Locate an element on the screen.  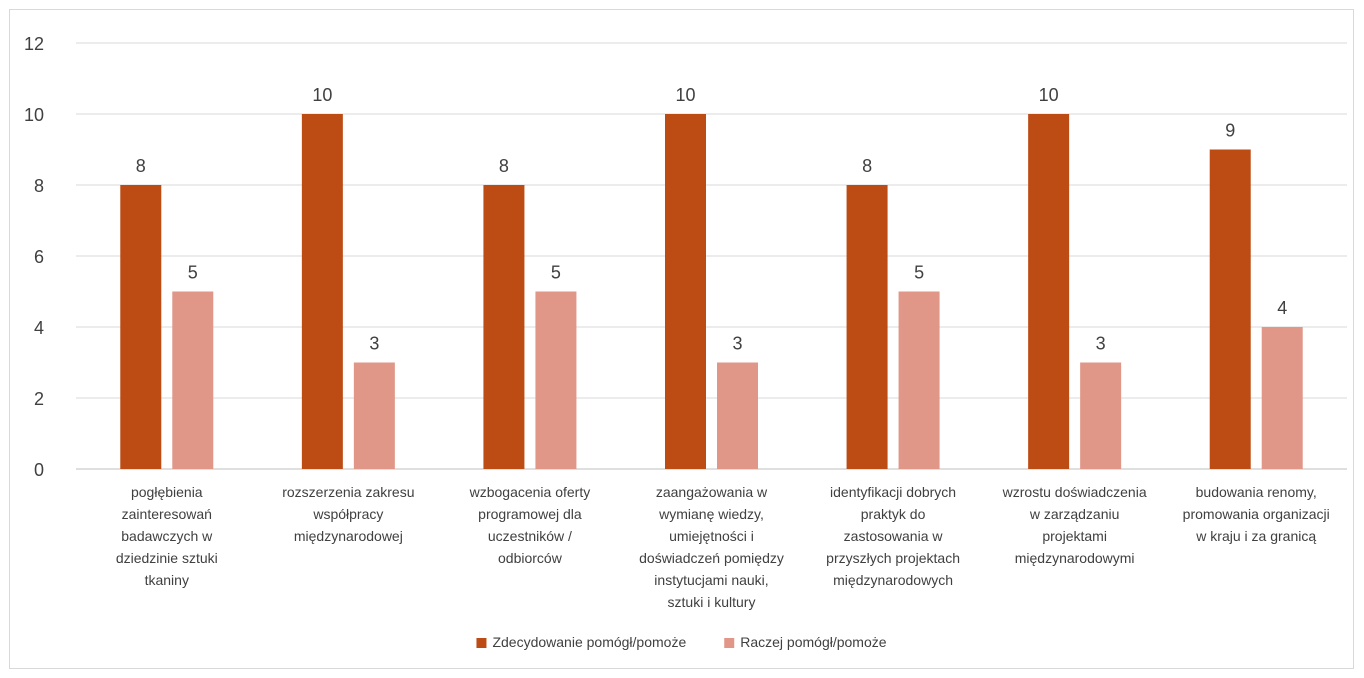
data-label: 9 is located at coordinates (1230, 131).